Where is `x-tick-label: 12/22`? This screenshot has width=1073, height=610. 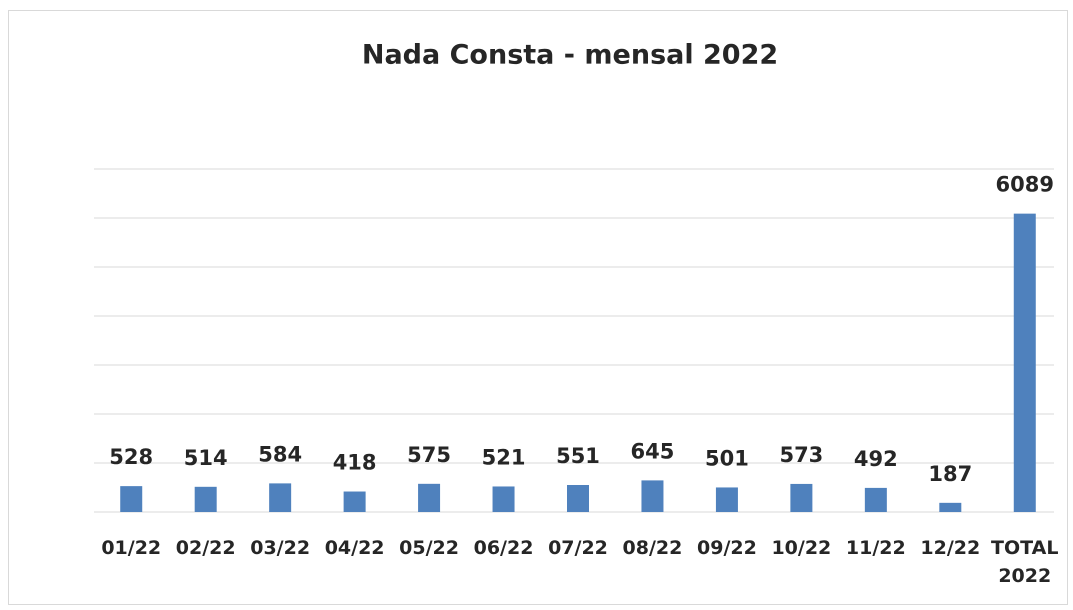
x-tick-label: 12/22 is located at coordinates (950, 548).